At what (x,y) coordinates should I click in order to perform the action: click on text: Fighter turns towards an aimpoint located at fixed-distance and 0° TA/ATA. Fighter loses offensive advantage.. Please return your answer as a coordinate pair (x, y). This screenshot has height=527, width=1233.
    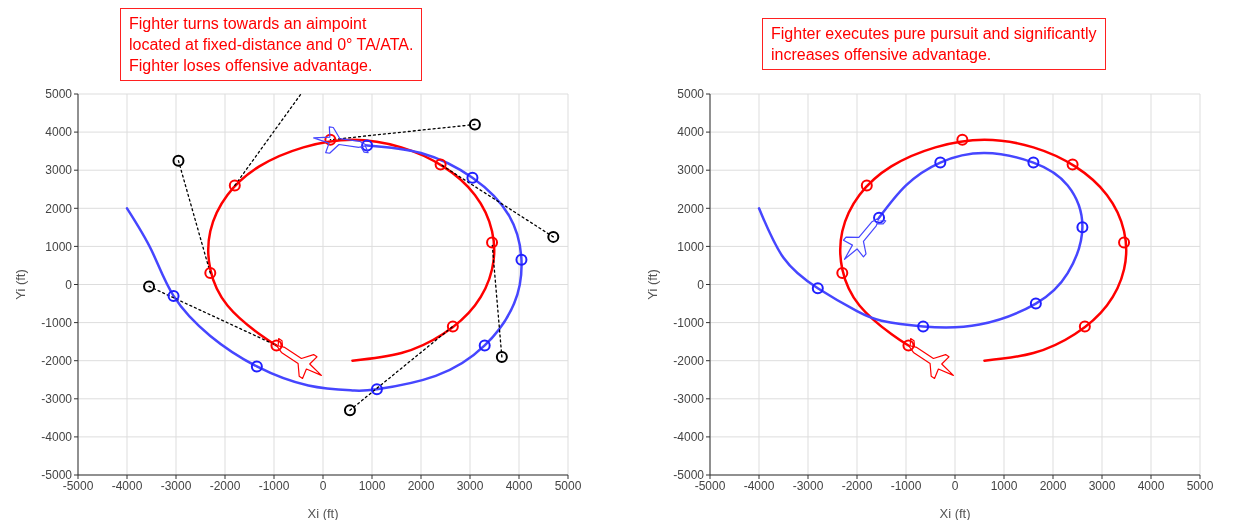
    Looking at the image, I should click on (271, 44).